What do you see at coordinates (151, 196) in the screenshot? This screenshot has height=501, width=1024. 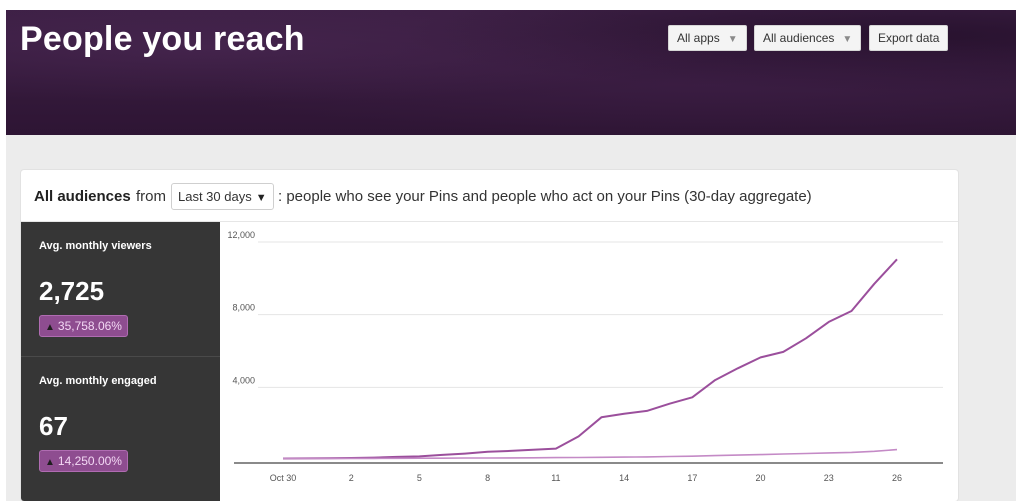 I see `from-text: from` at bounding box center [151, 196].